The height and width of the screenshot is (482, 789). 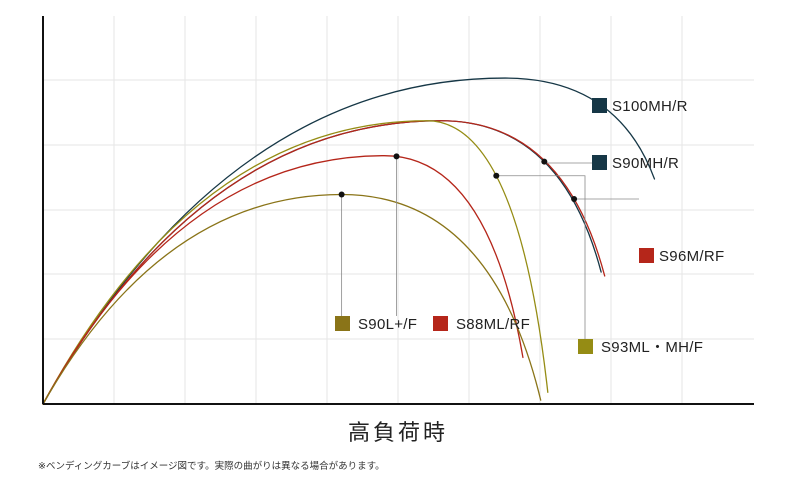 I want to click on x-axis-label: 高負荷時, so click(x=398, y=433).